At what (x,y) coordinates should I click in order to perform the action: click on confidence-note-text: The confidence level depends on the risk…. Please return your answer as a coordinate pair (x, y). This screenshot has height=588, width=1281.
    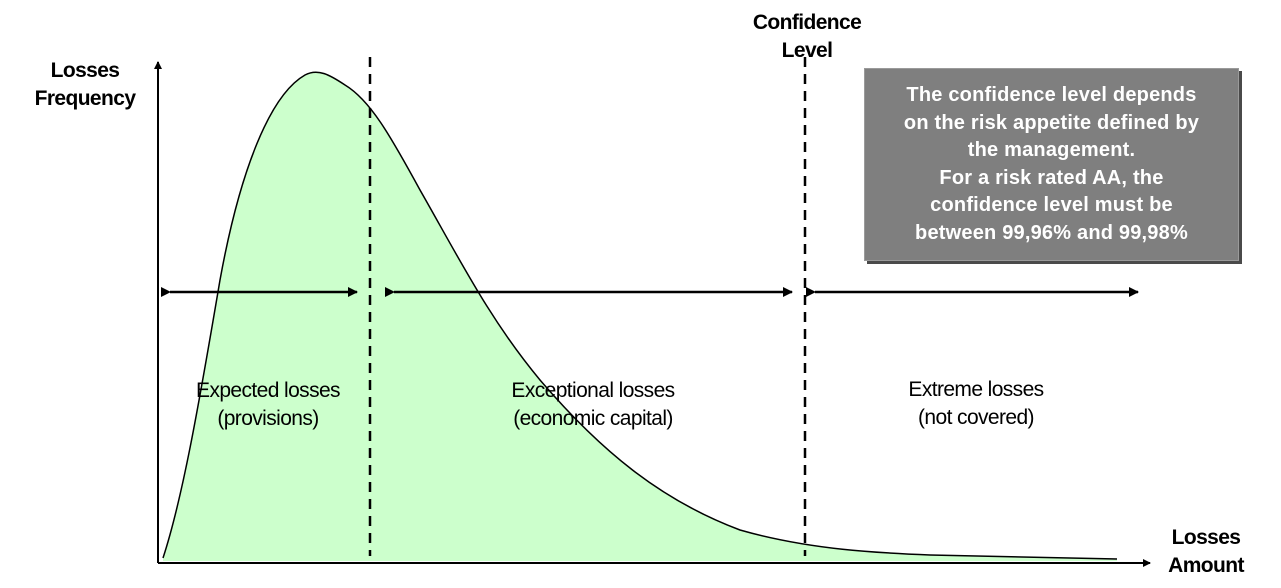
    Looking at the image, I should click on (1051, 164).